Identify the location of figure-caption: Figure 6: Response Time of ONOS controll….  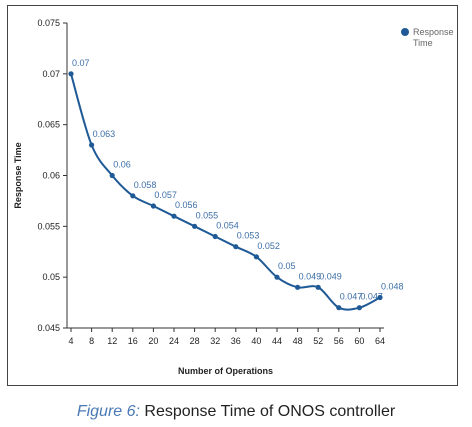
(236, 412).